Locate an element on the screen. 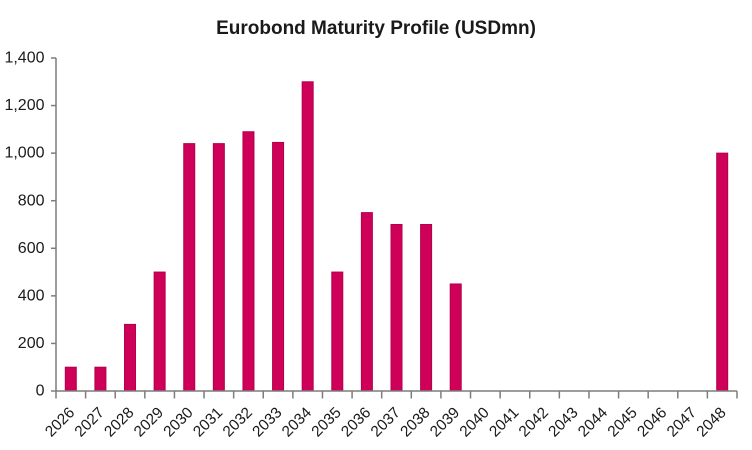  svg-text: 600 is located at coordinates (31, 248).